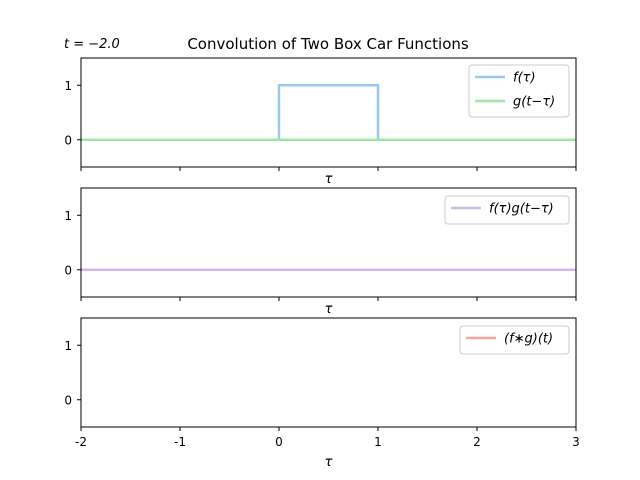  What do you see at coordinates (534, 102) in the screenshot?
I see `legend-label: g(t−τ)` at bounding box center [534, 102].